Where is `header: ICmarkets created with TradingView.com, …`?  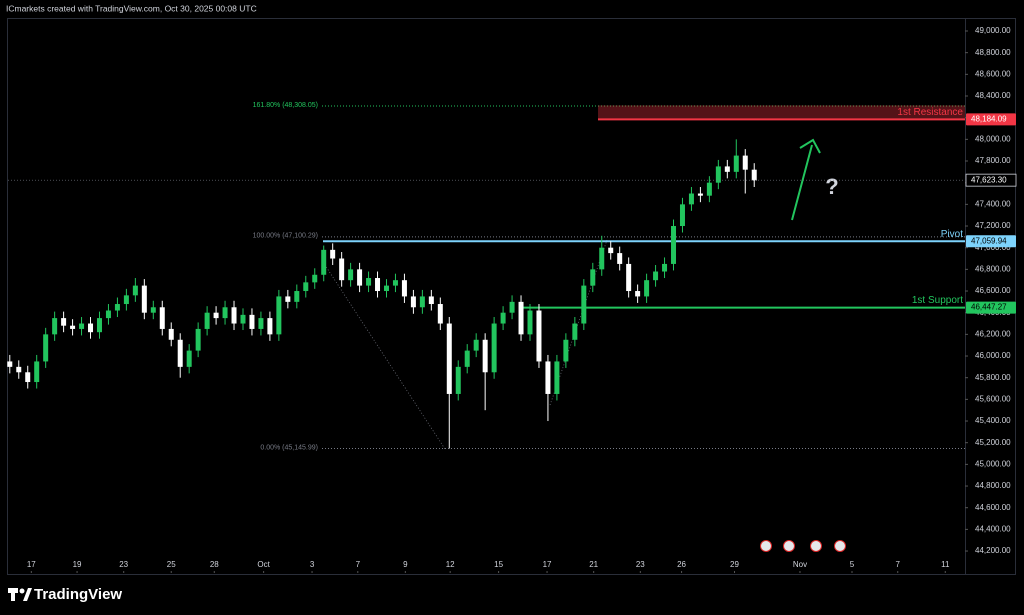 header: ICmarkets created with TradingView.com, … is located at coordinates (131, 8).